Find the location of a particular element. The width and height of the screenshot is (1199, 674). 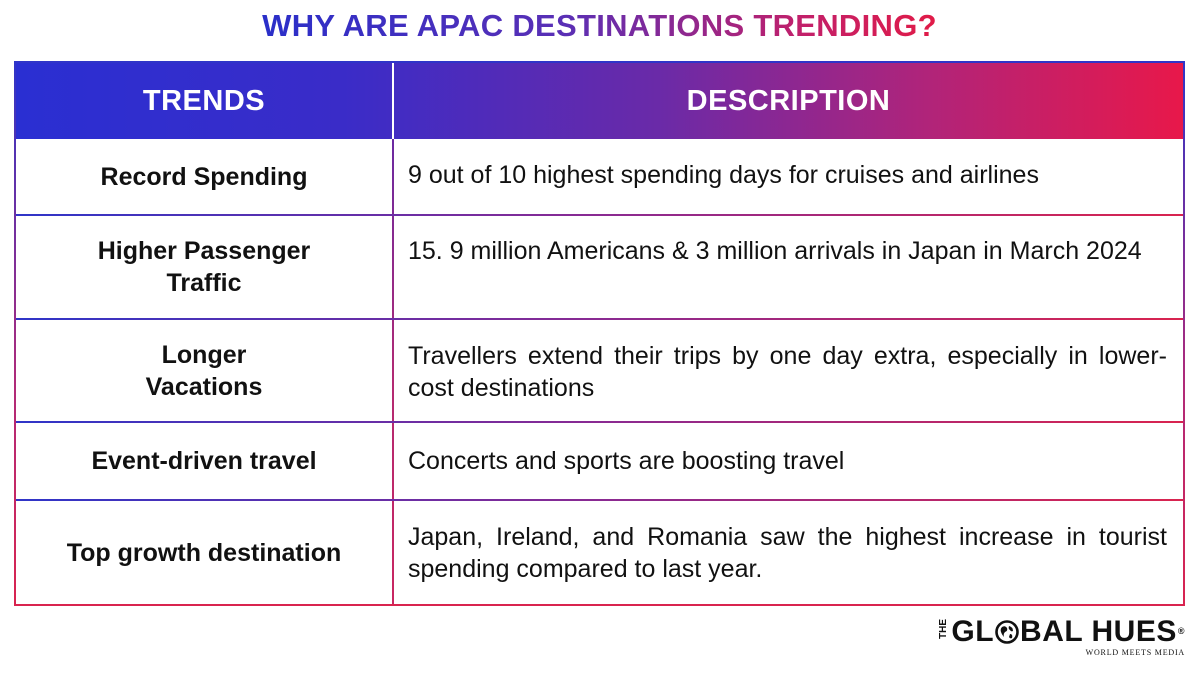

globe-icon is located at coordinates (1007, 632).